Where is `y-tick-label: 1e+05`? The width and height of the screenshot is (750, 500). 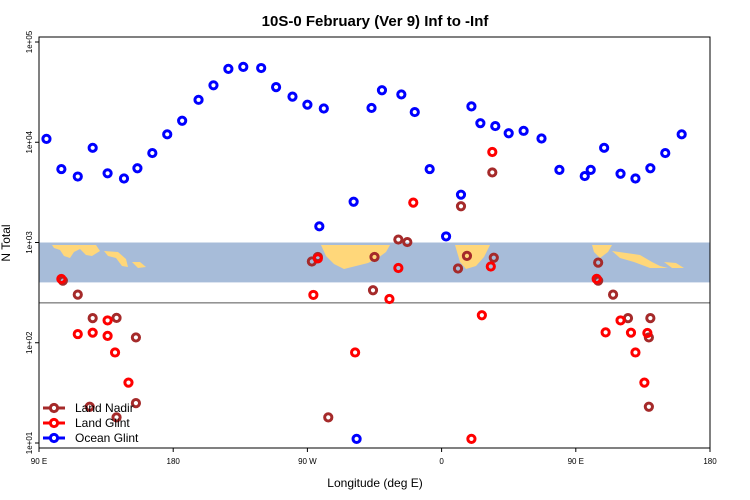
y-tick-label: 1e+05 is located at coordinates (29, 41).